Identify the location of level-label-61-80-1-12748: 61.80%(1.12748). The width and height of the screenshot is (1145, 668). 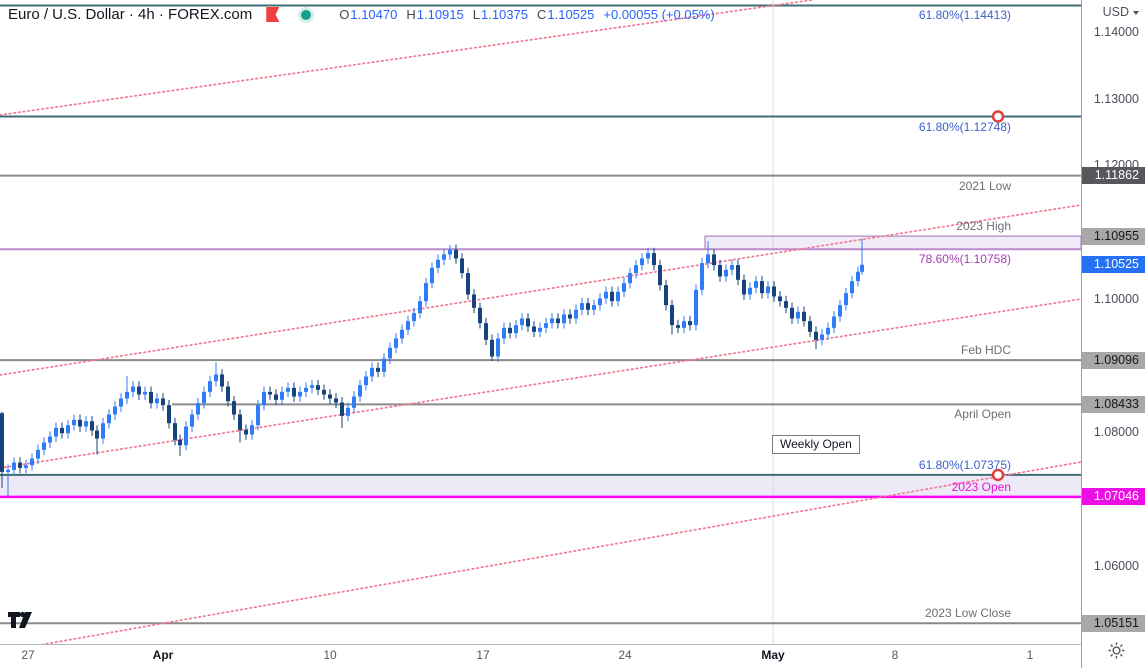
(964, 126).